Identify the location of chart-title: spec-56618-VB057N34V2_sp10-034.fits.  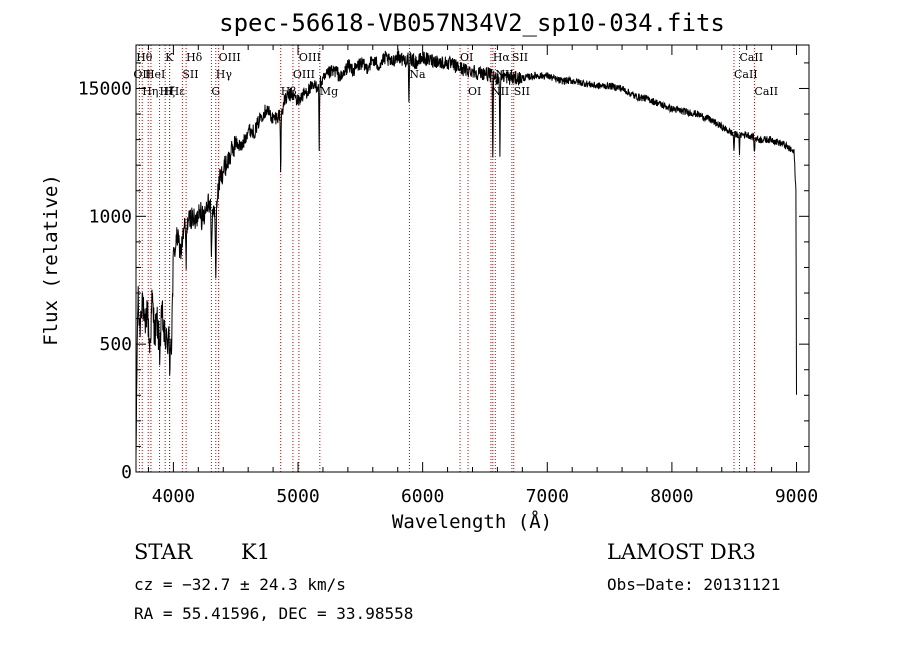
(472, 23).